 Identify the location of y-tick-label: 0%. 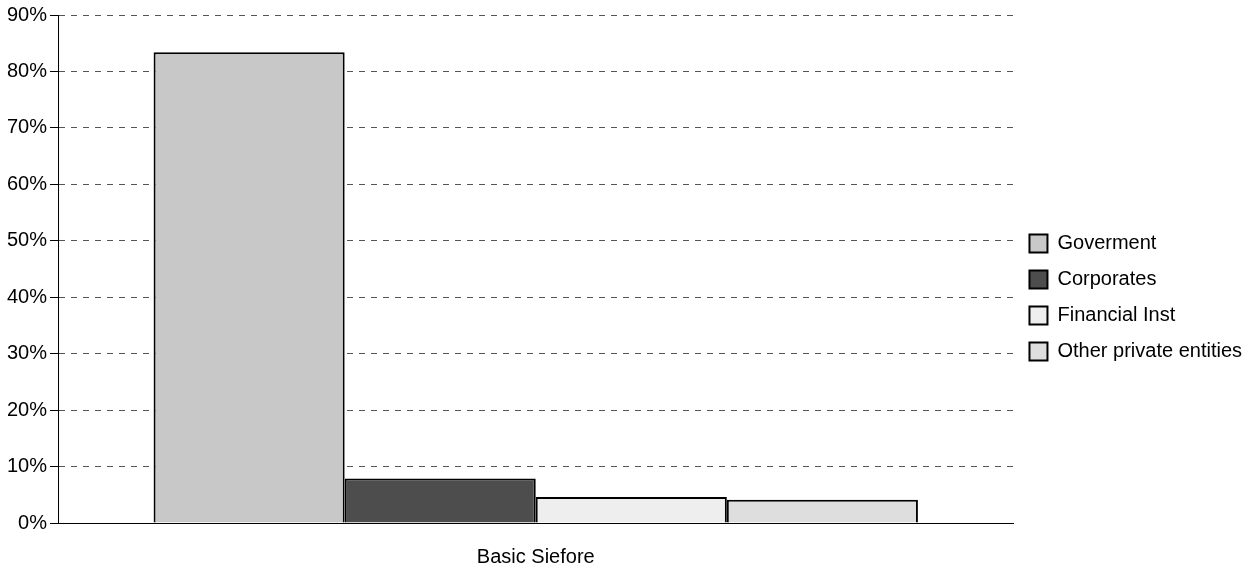
(33, 521).